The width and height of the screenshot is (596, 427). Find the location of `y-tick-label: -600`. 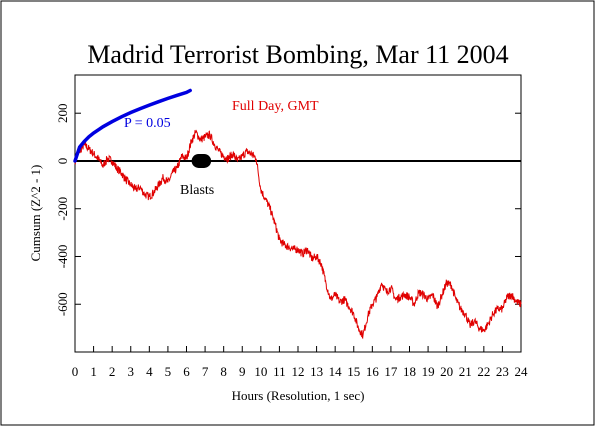

y-tick-label: -600 is located at coordinates (62, 304).